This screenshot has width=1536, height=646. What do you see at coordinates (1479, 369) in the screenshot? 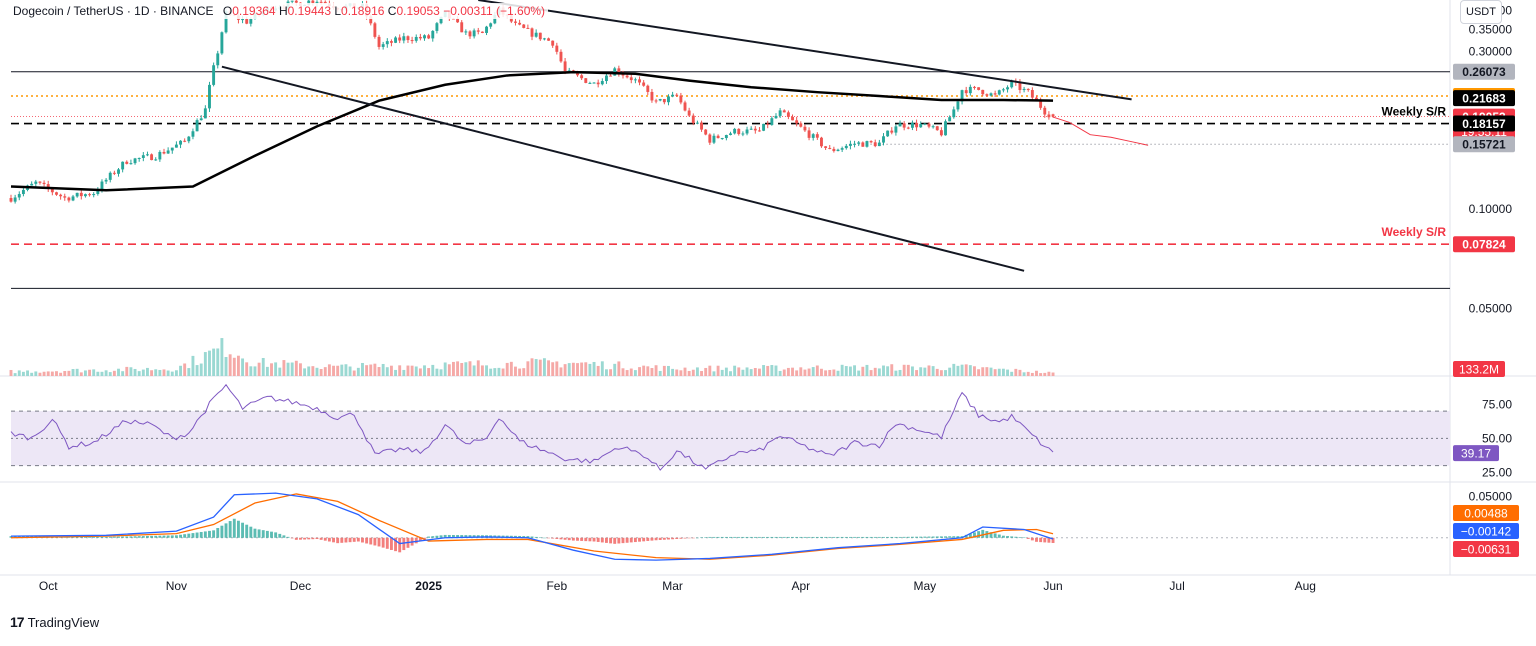
I see `volume-value-tag` at bounding box center [1479, 369].